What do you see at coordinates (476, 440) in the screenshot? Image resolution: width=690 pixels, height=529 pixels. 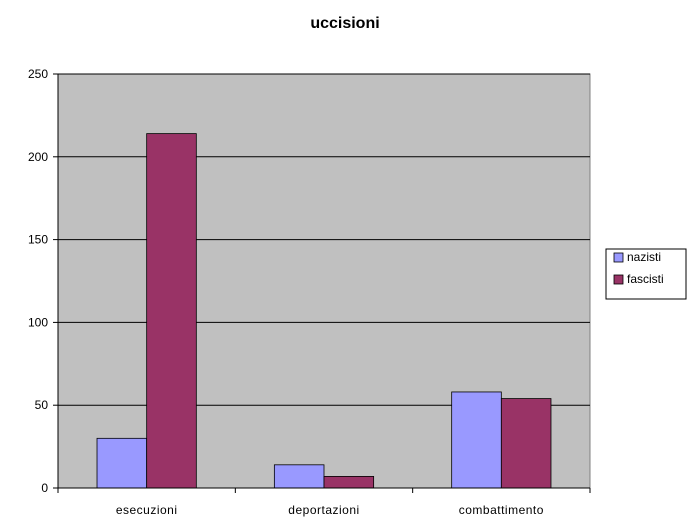 I see `bar-nazisti-combattimento` at bounding box center [476, 440].